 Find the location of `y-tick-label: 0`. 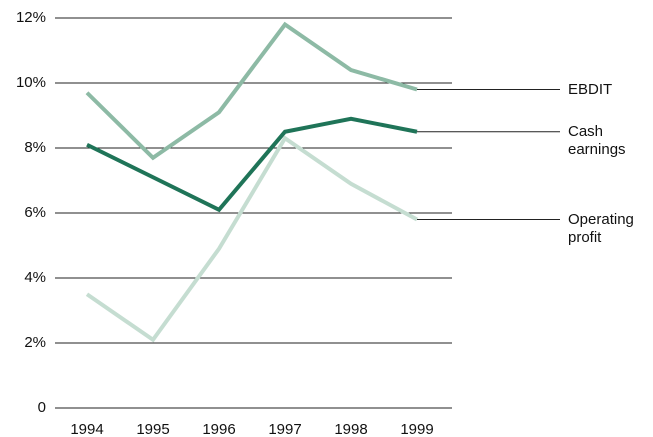

y-tick-label: 0 is located at coordinates (42, 407).